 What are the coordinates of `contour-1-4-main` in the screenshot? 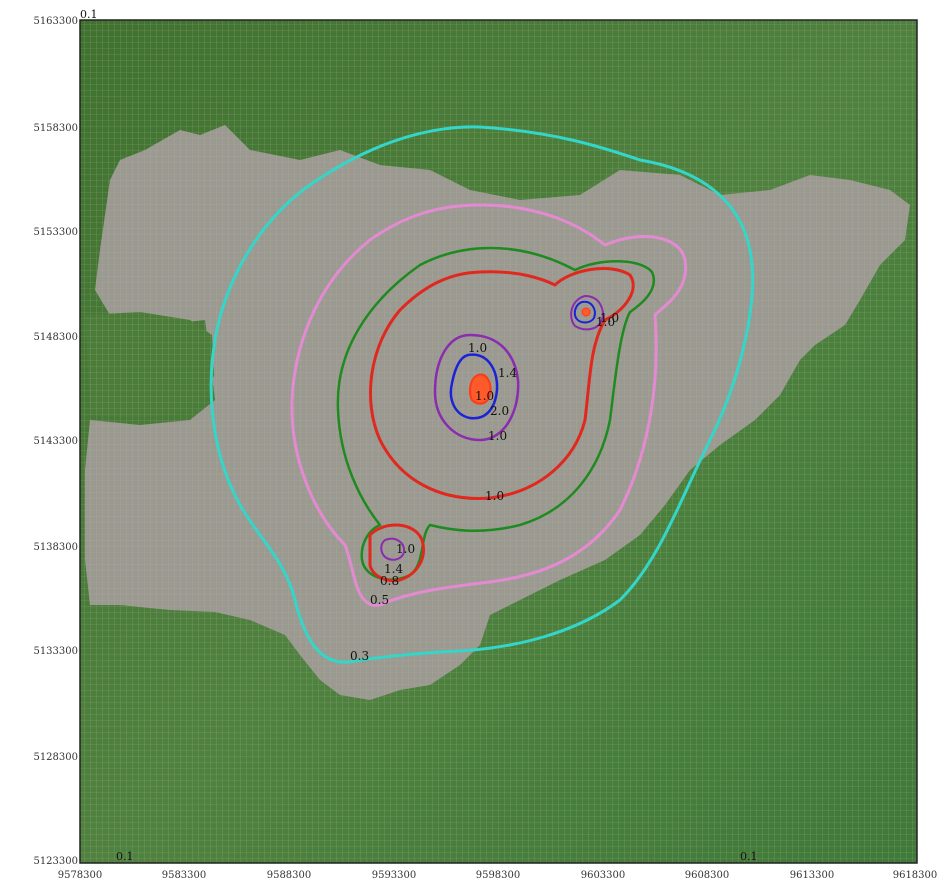 It's located at (476, 387).